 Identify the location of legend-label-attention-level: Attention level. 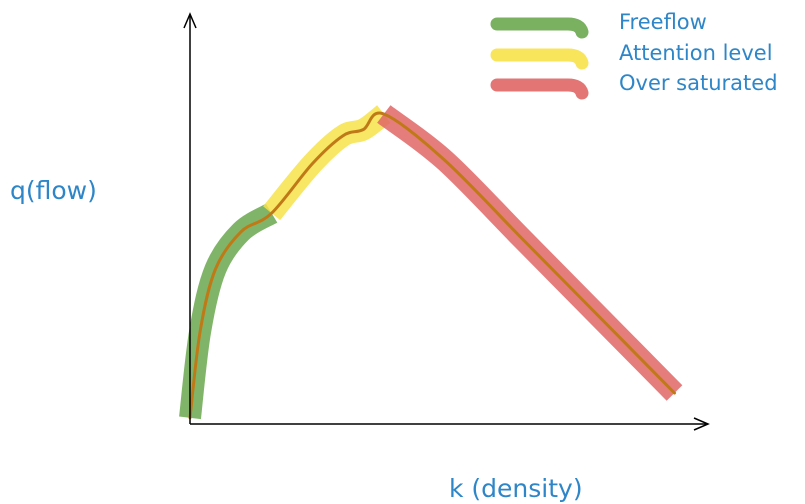
(696, 53).